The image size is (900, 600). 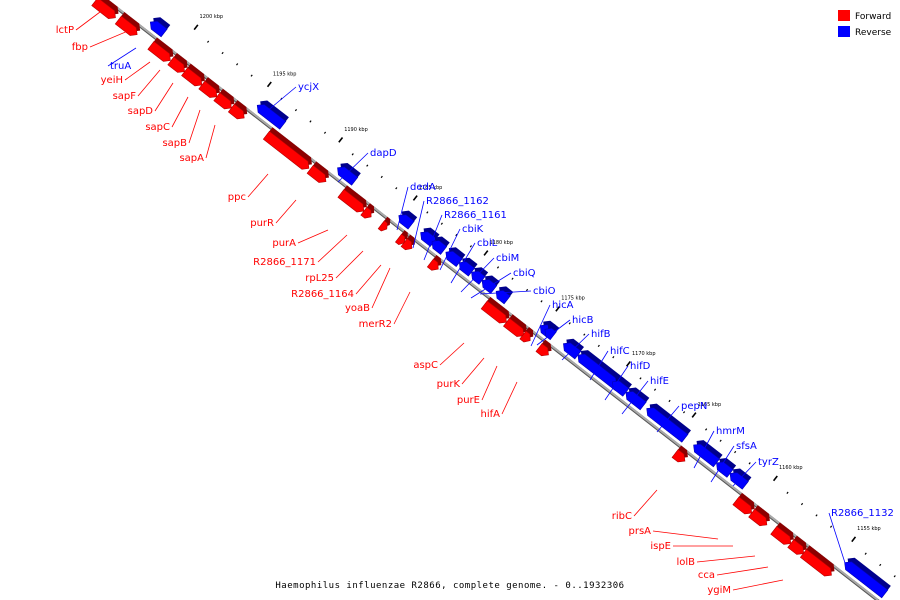 I want to click on gene-rpl25, so click(x=384, y=224).